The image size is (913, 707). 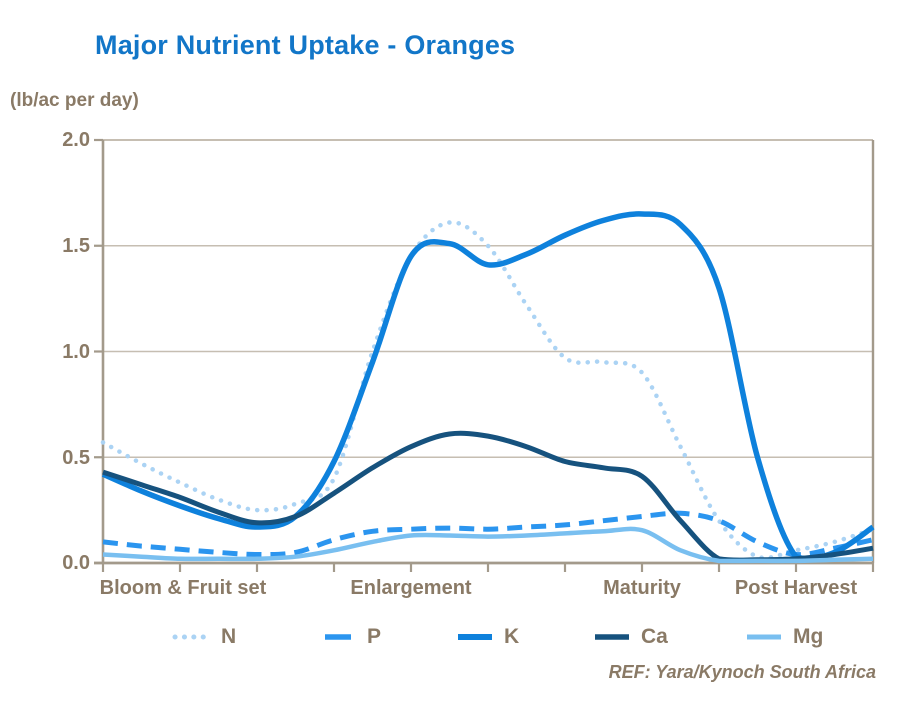 I want to click on k-series-swatch-icon, so click(x=475, y=637).